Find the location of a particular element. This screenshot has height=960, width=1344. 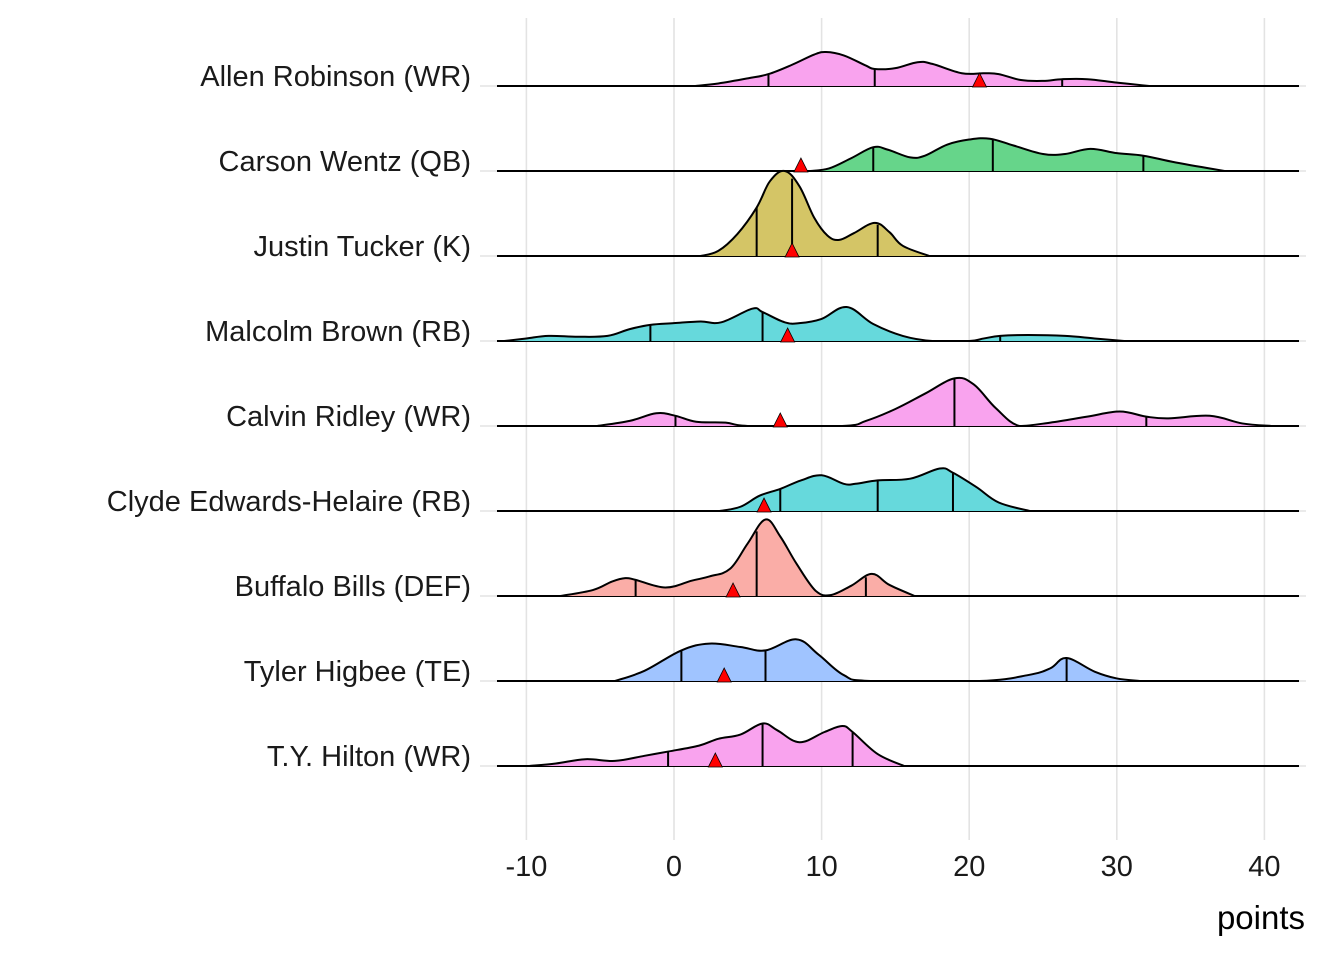

x-tick-label: 20 is located at coordinates (969, 867).